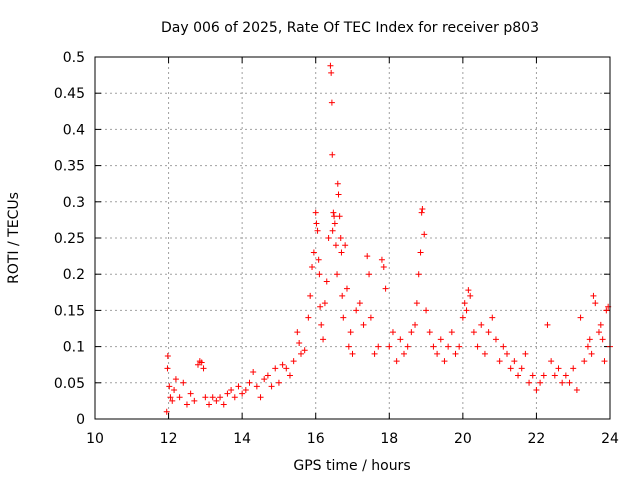  I want to click on y-tick-label: 0.05, so click(69, 384).